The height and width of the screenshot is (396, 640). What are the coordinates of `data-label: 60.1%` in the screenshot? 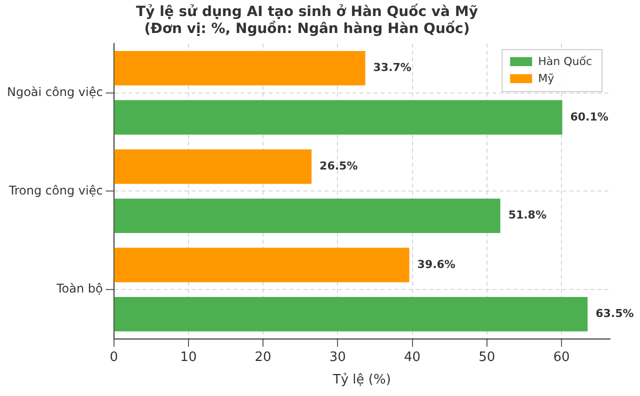 It's located at (589, 117).